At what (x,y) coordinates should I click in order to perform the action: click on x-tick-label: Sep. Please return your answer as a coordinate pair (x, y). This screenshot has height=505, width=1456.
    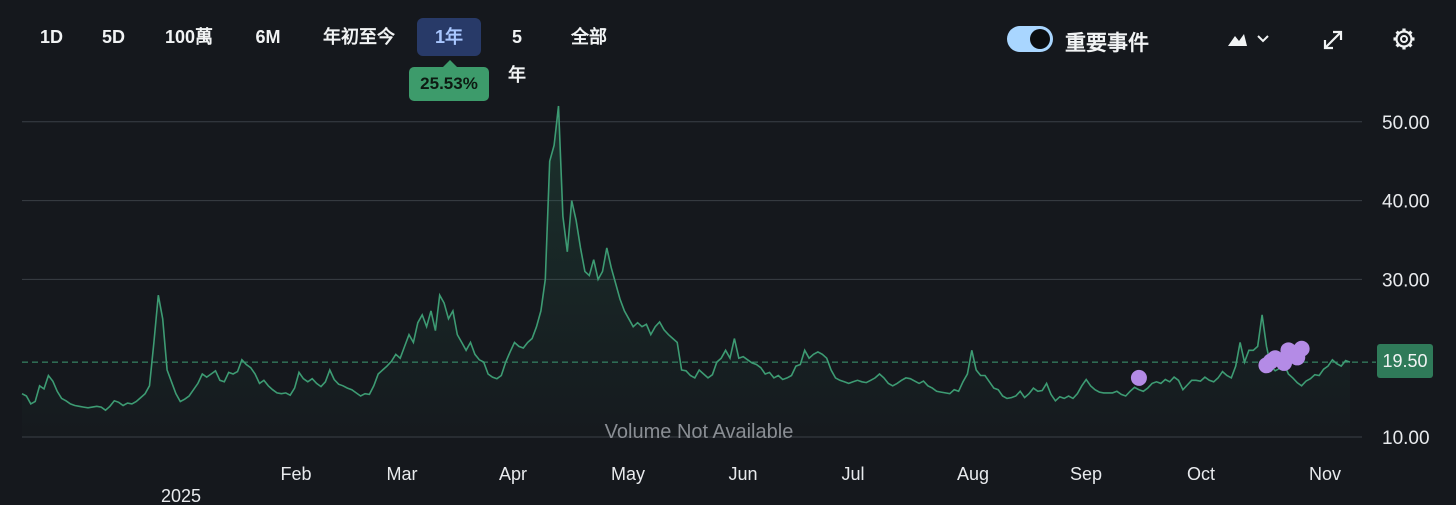
    Looking at the image, I should click on (1086, 474).